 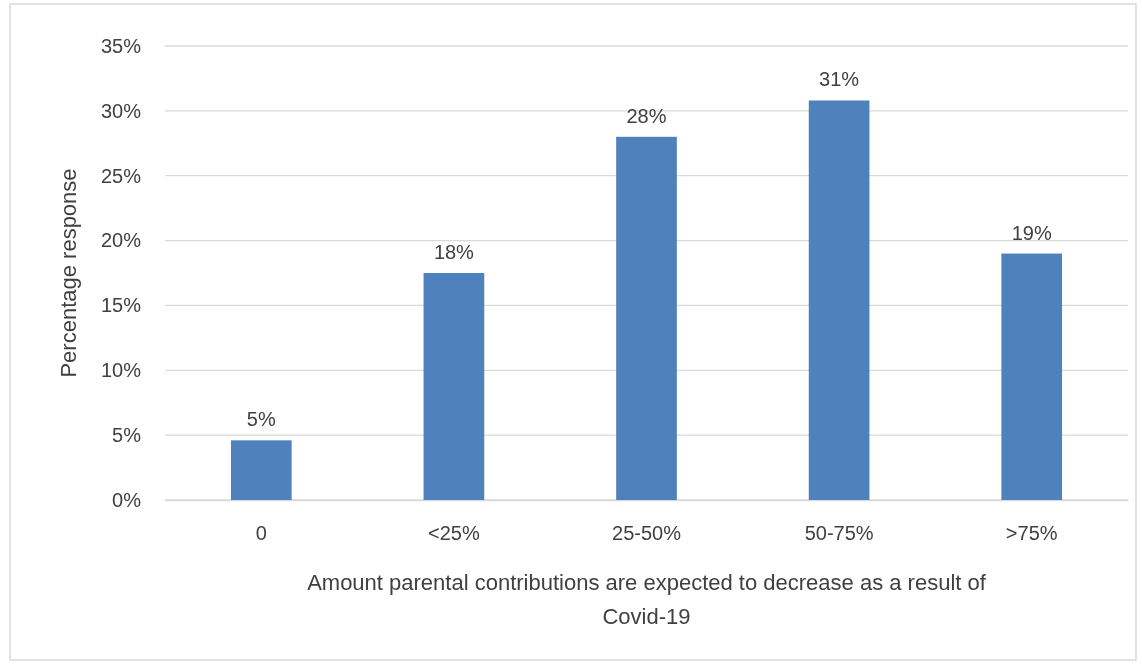 What do you see at coordinates (646, 115) in the screenshot?
I see `data-label: 28%` at bounding box center [646, 115].